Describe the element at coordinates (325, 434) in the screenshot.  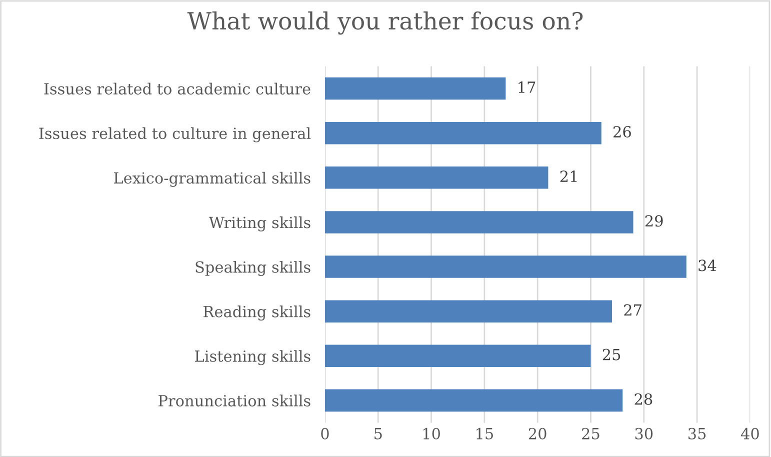
I see `x-tick-label: 0` at that location.